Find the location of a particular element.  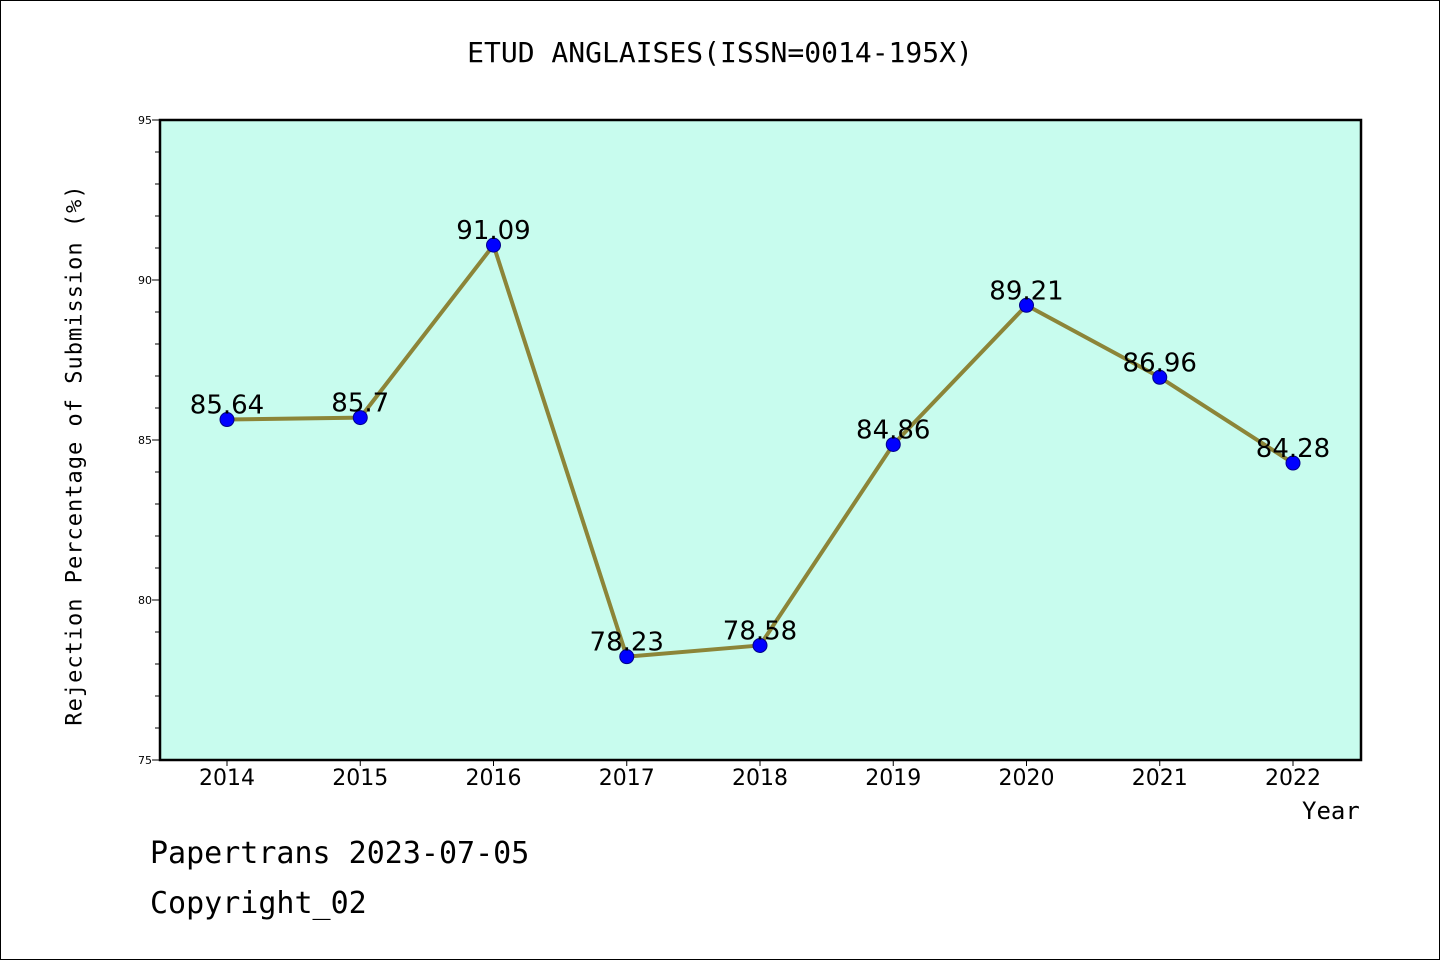

x-tick-label: 2016 is located at coordinates (494, 778).